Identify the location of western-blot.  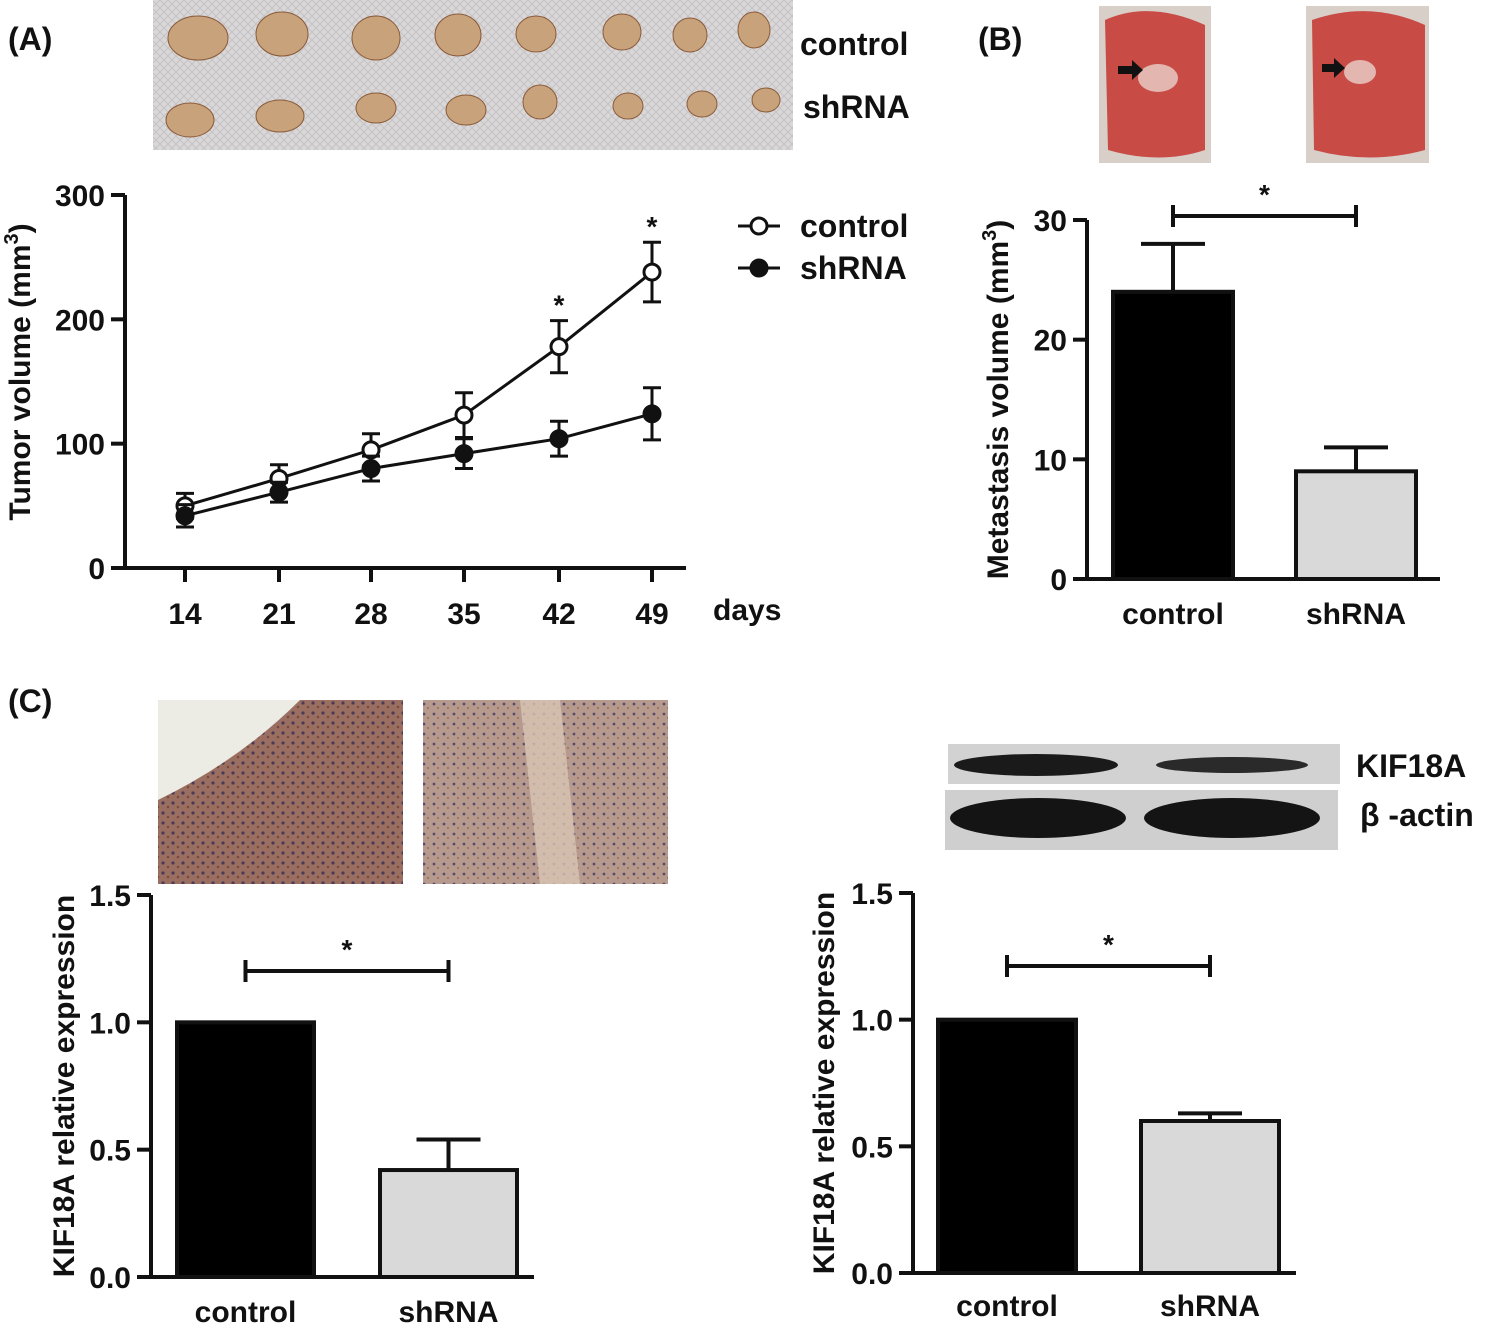
(1142, 797).